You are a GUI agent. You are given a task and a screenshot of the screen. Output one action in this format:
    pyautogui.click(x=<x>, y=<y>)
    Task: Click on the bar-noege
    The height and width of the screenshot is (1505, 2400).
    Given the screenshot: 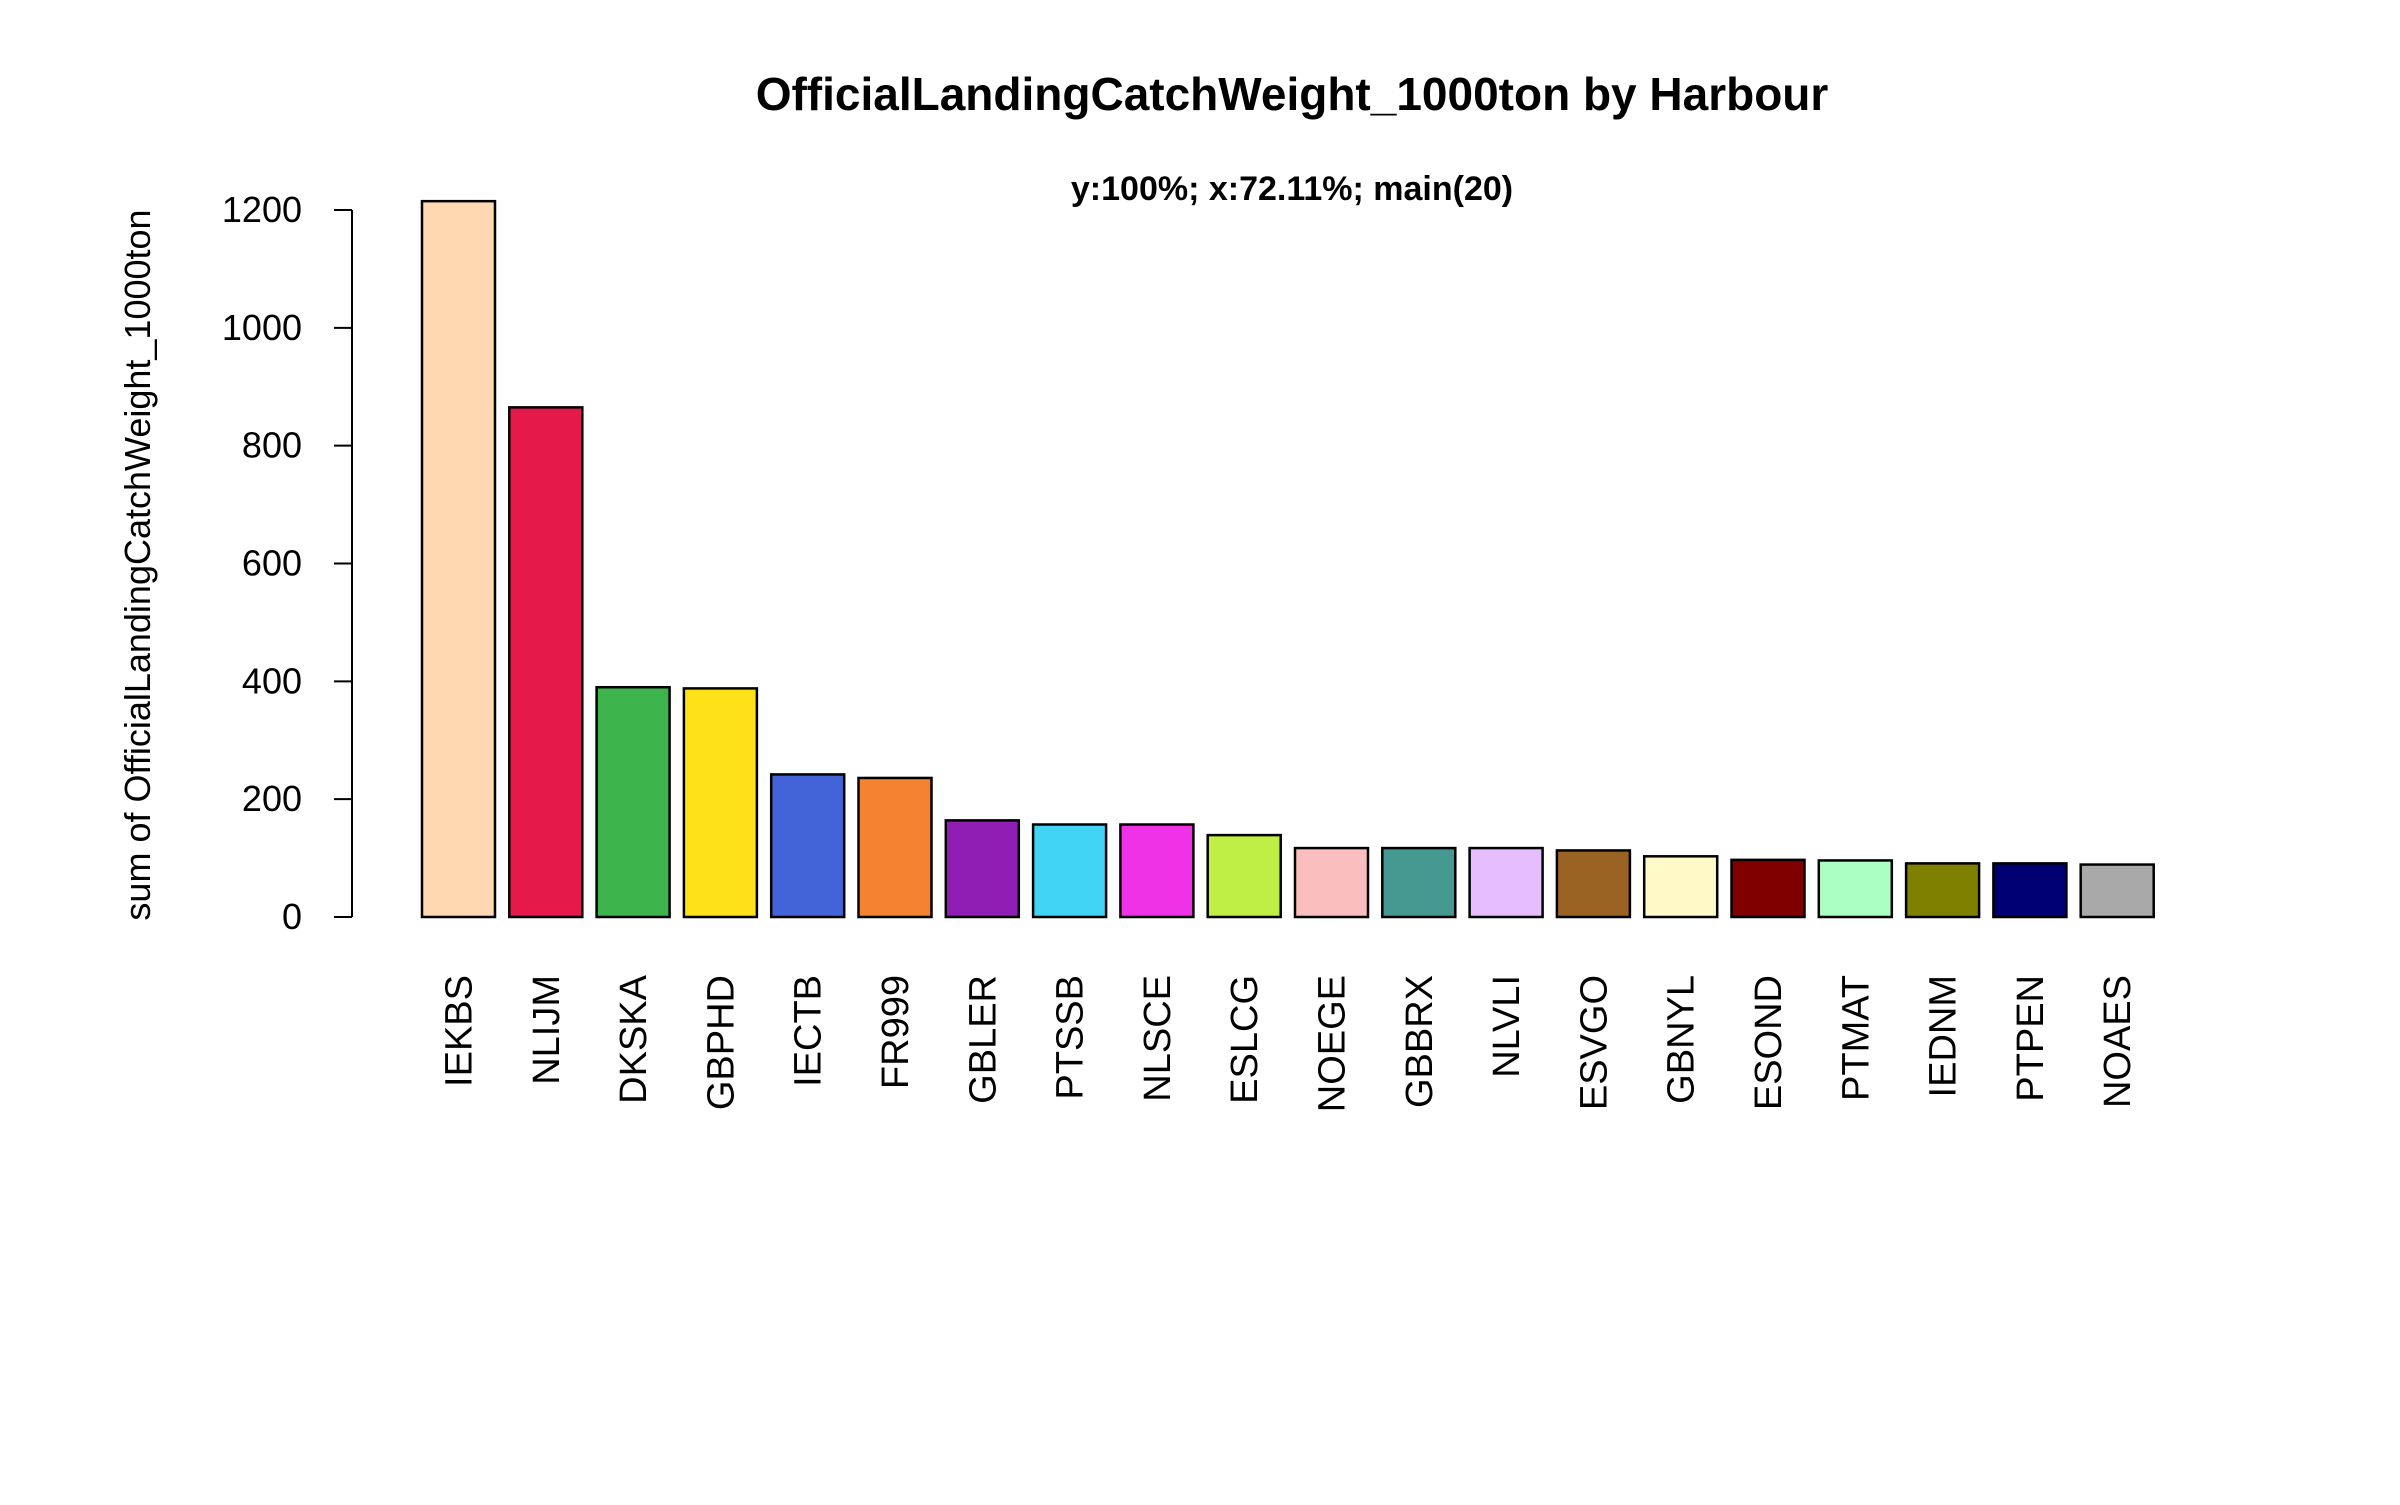 What is the action you would take?
    pyautogui.click(x=1331, y=882)
    